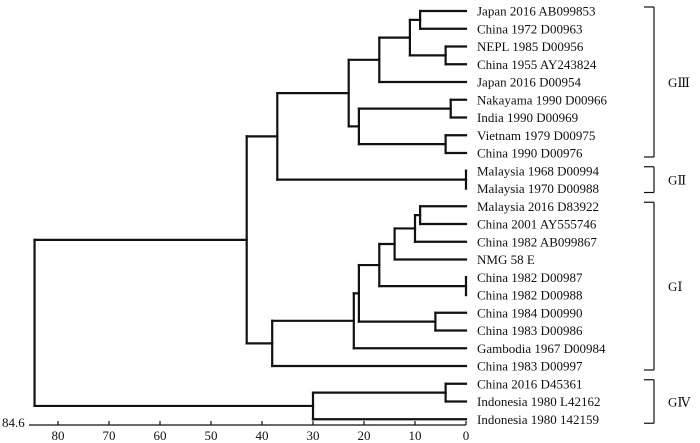  Describe the element at coordinates (530, 366) in the screenshot. I see `leaf-label: China 1983 D00997` at that location.